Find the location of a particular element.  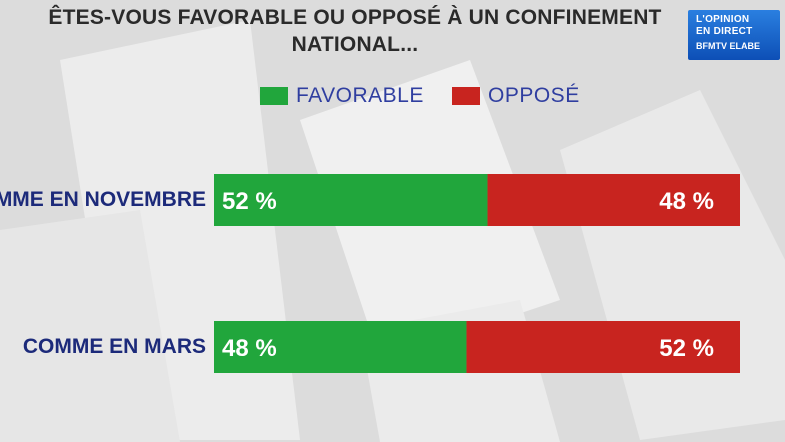

legend-label-oppose: OPPOSÉ is located at coordinates (534, 95).